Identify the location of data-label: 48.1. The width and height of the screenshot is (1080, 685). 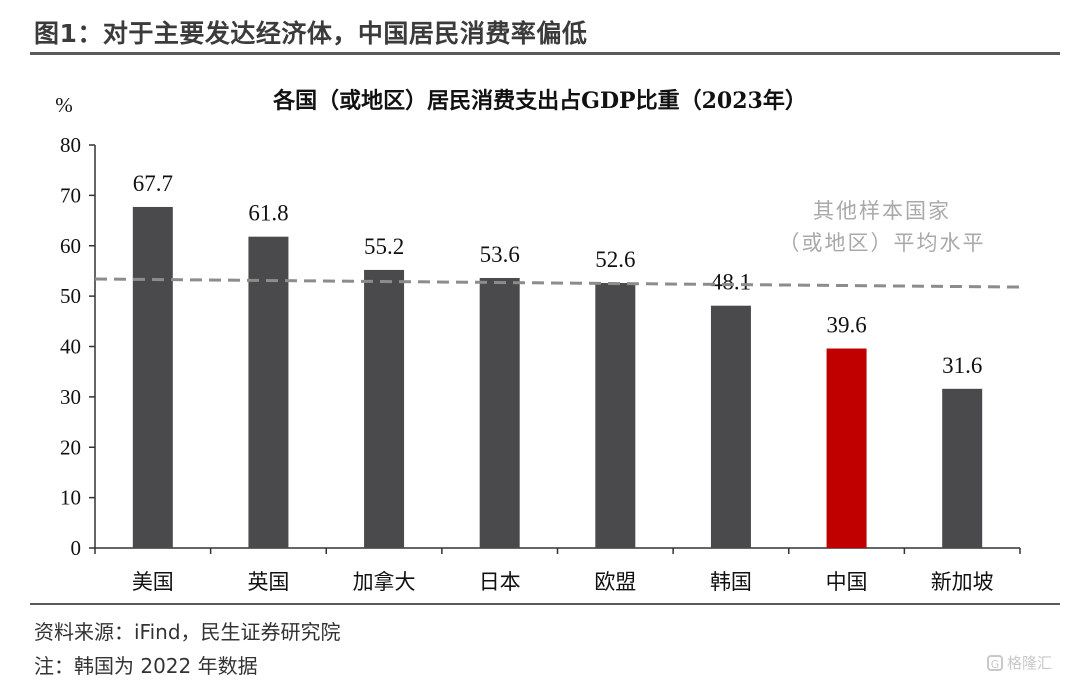
(731, 282).